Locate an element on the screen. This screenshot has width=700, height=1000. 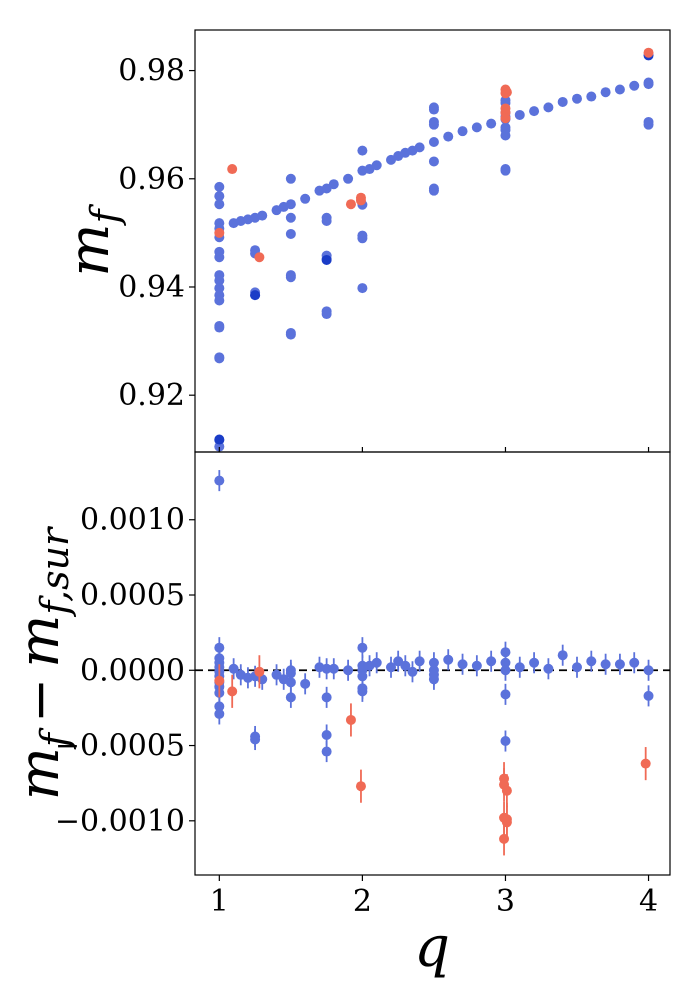
top-y-tick-label: 0.98 is located at coordinates (151, 71).